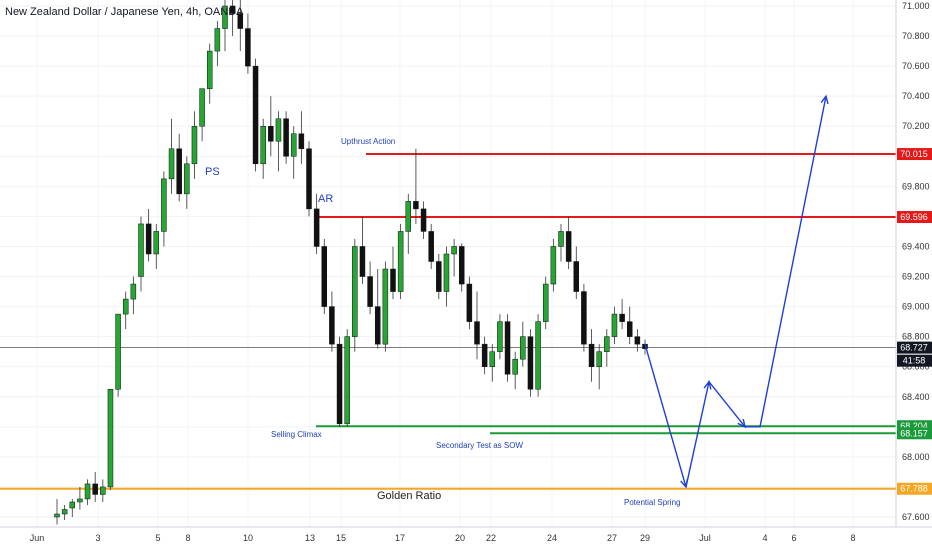 The width and height of the screenshot is (932, 550). Describe the element at coordinates (460, 538) in the screenshot. I see `time-tick-label: 20` at that location.